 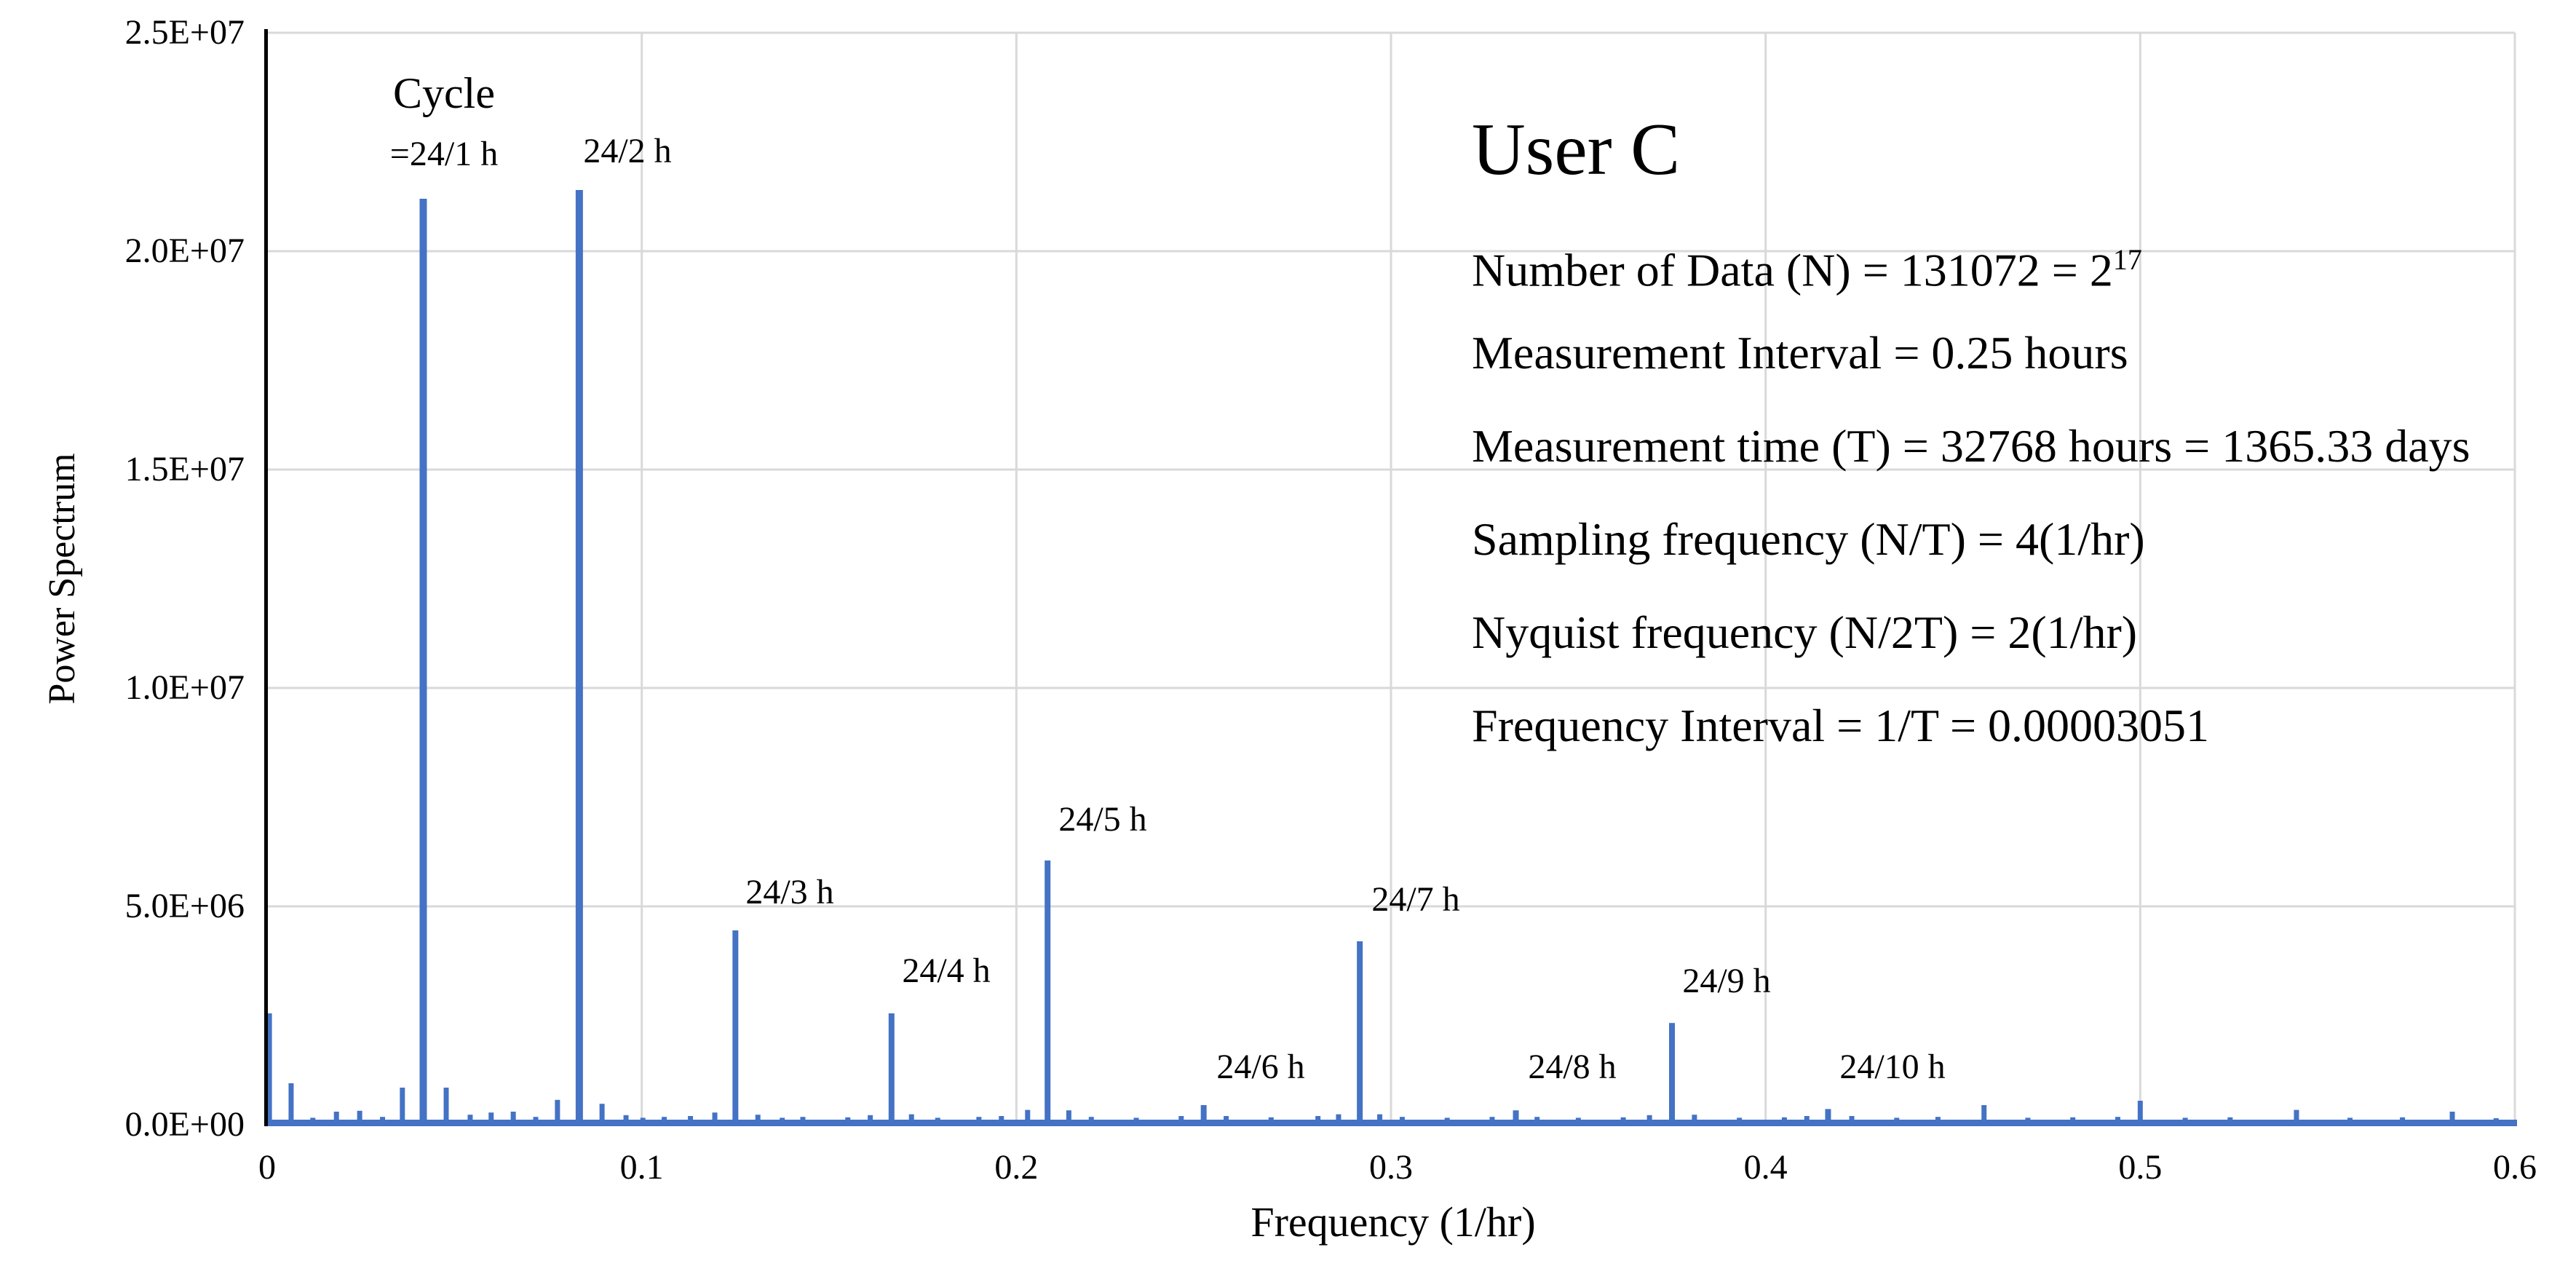 I want to click on annotation-text: Sampling frequency (N/T) = 4(1/hr), so click(x=1808, y=539).